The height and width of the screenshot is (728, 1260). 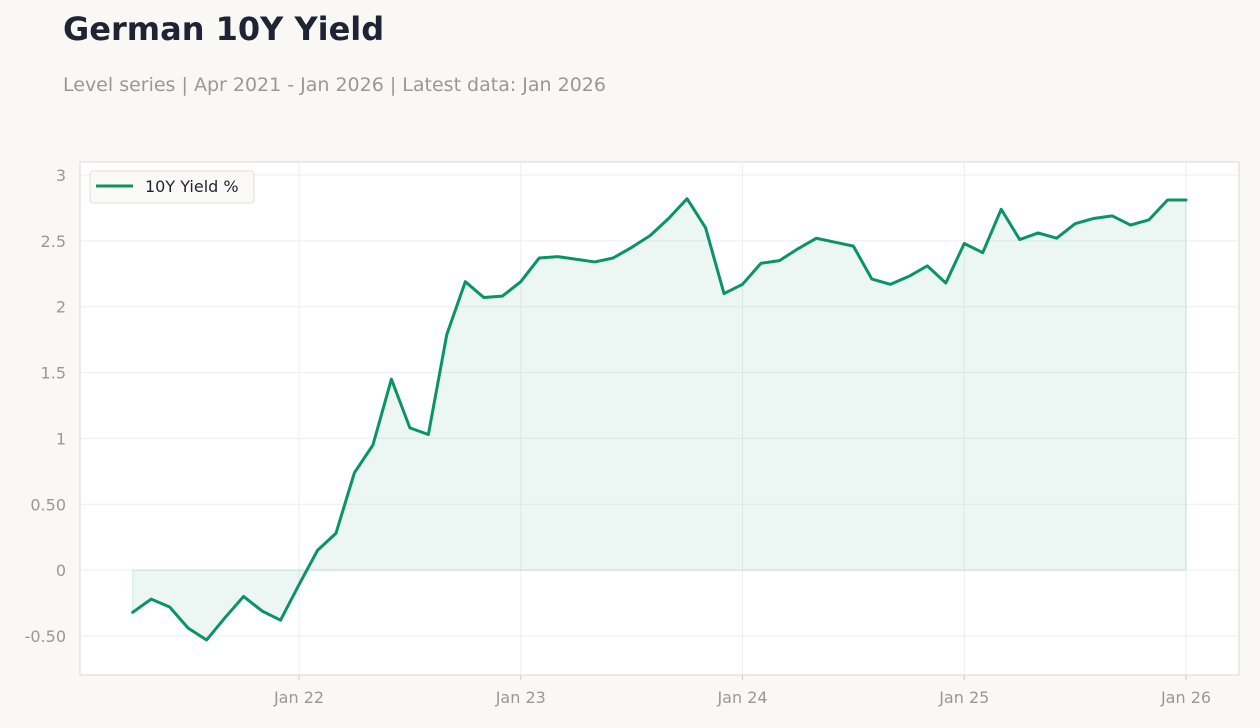 What do you see at coordinates (45, 406) in the screenshot?
I see `y-axis: -0.50 0 0.50 1 1.5 2 2.5 3` at bounding box center [45, 406].